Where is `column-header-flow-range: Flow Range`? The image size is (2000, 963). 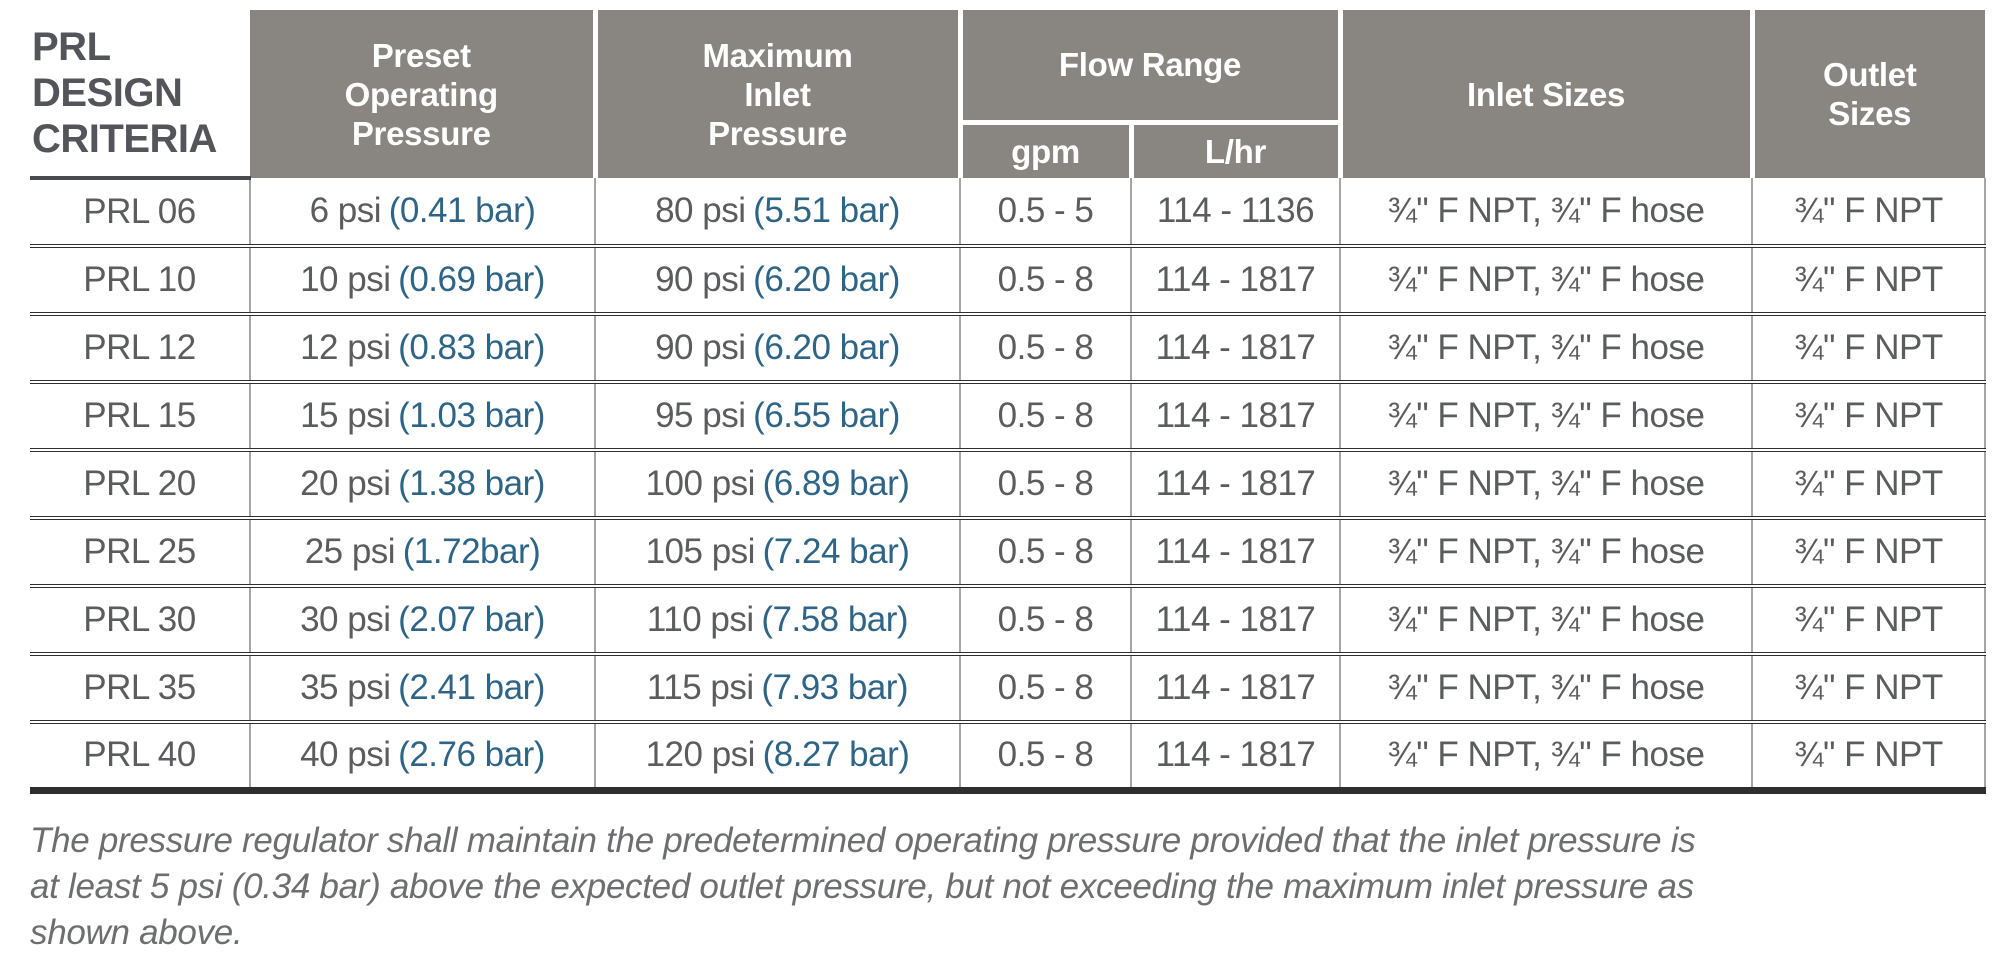
column-header-flow-range: Flow Range is located at coordinates (1148, 67).